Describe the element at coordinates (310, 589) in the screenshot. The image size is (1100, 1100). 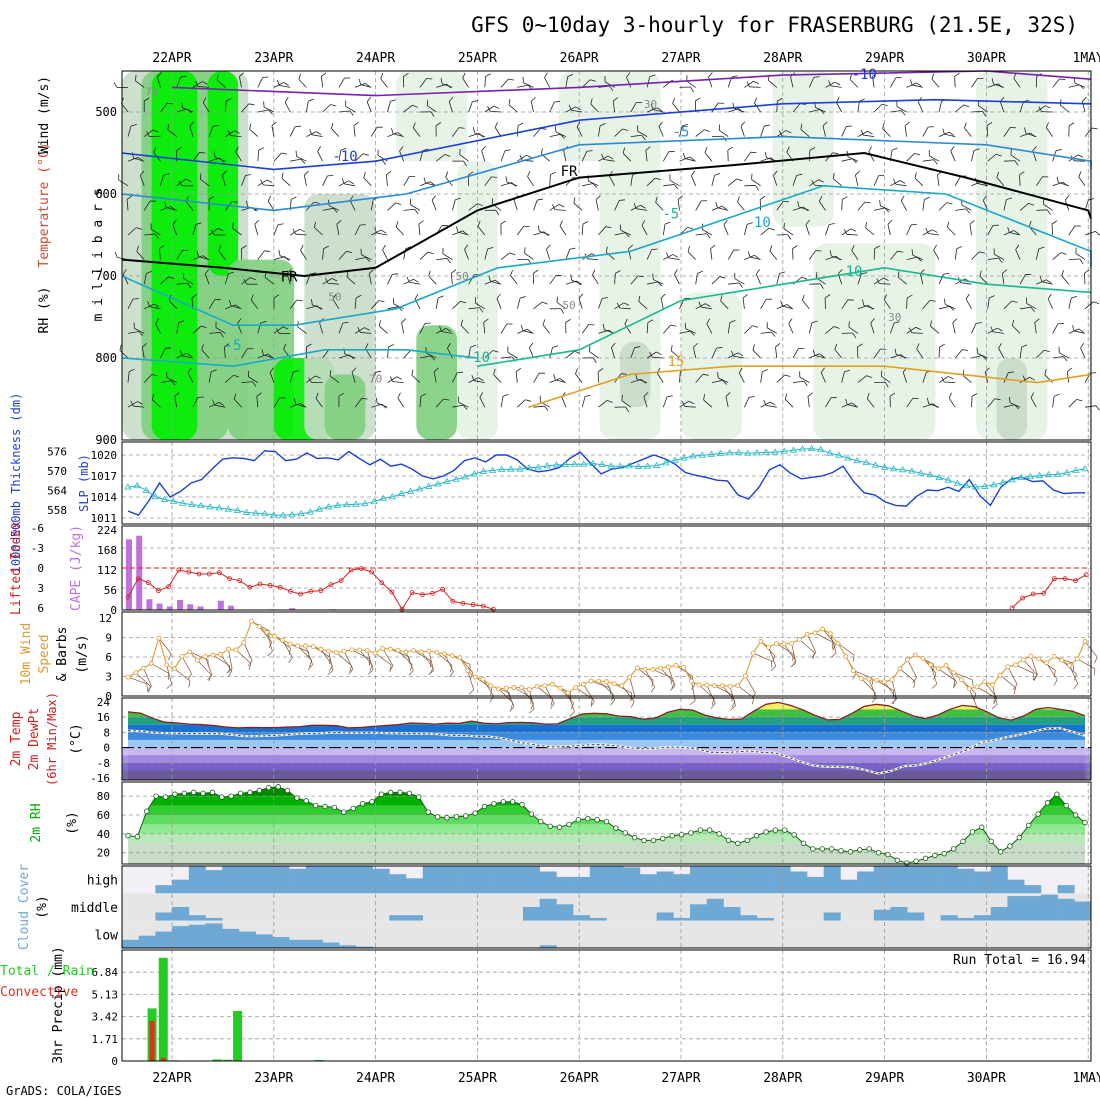
I see `lifted-index-line` at that location.